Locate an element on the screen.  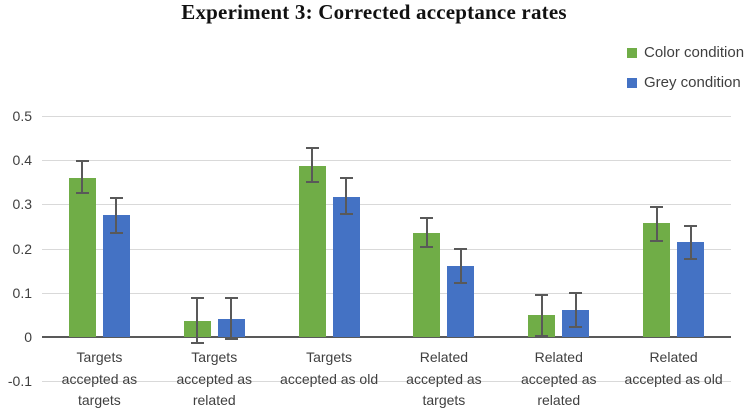
legend-item: Color condition is located at coordinates (685, 52).